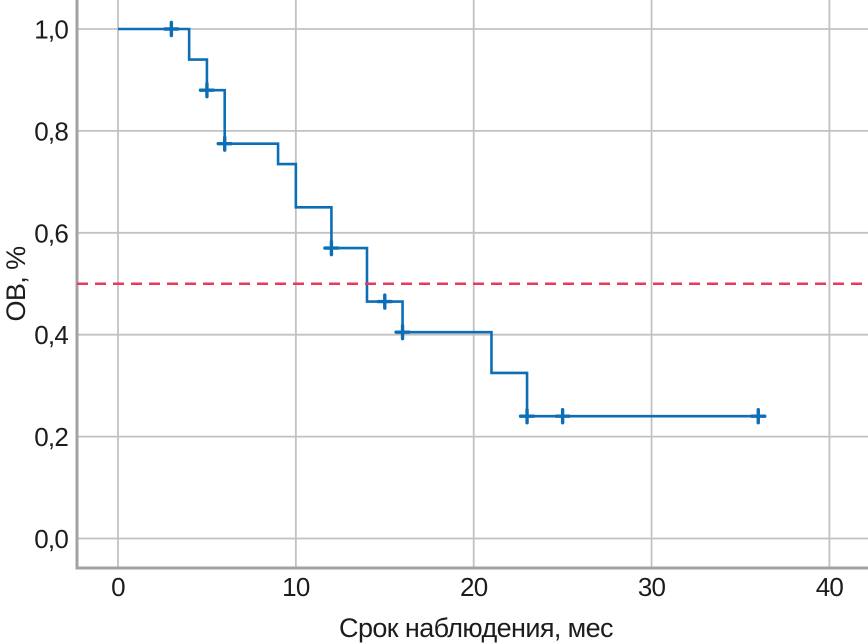  I want to click on y-tick-label: 0,0, so click(51, 539).